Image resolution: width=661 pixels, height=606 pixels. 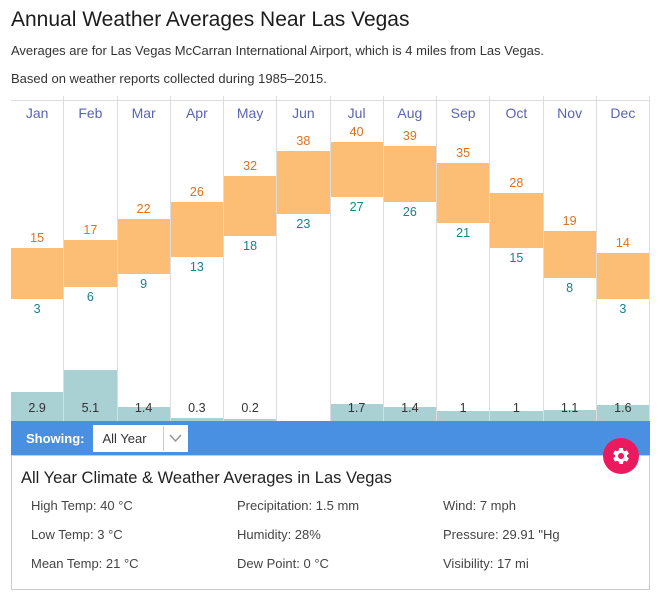 What do you see at coordinates (464, 258) in the screenshot?
I see `month-column-sep: Sep 35 21 1` at bounding box center [464, 258].